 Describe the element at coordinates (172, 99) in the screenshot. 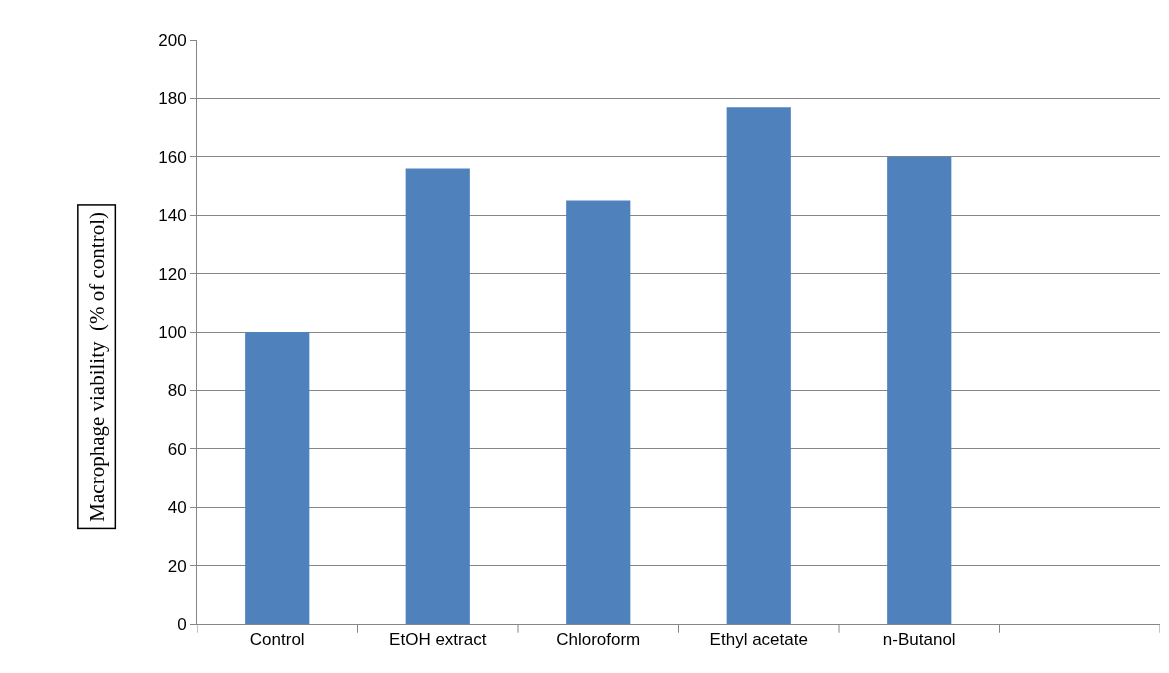

I see `y-tick-label: 180` at that location.